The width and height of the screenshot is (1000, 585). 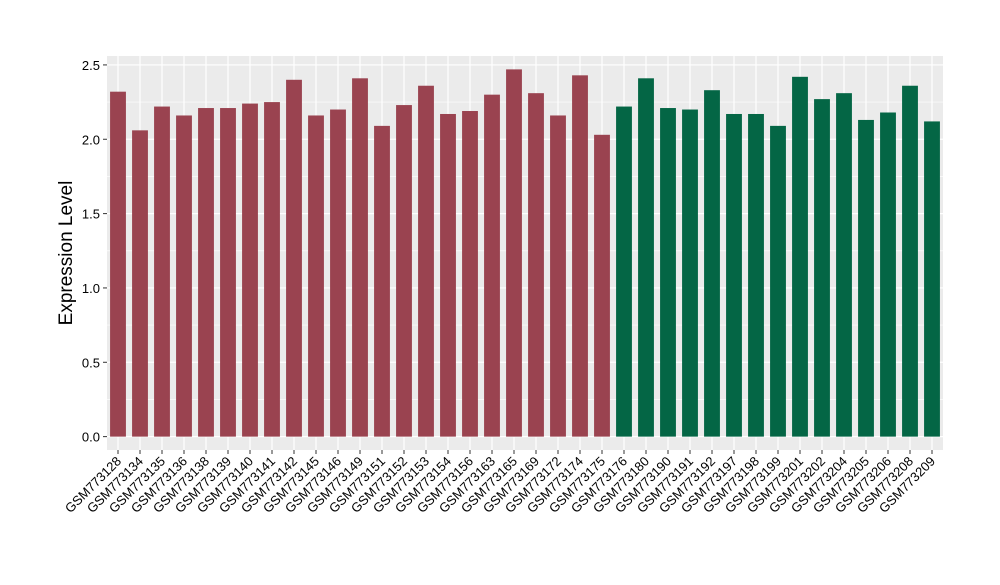 I want to click on y-axis-label: Expression Level, so click(x=66, y=253).